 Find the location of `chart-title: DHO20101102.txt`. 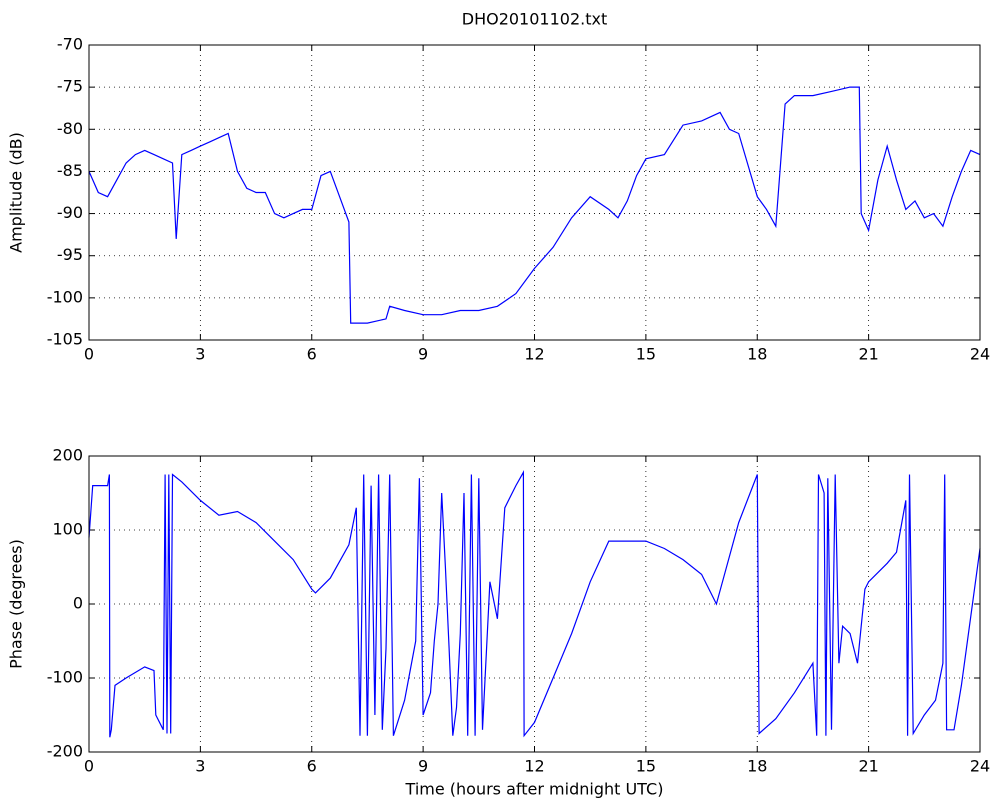

chart-title: DHO20101102.txt is located at coordinates (534, 19).